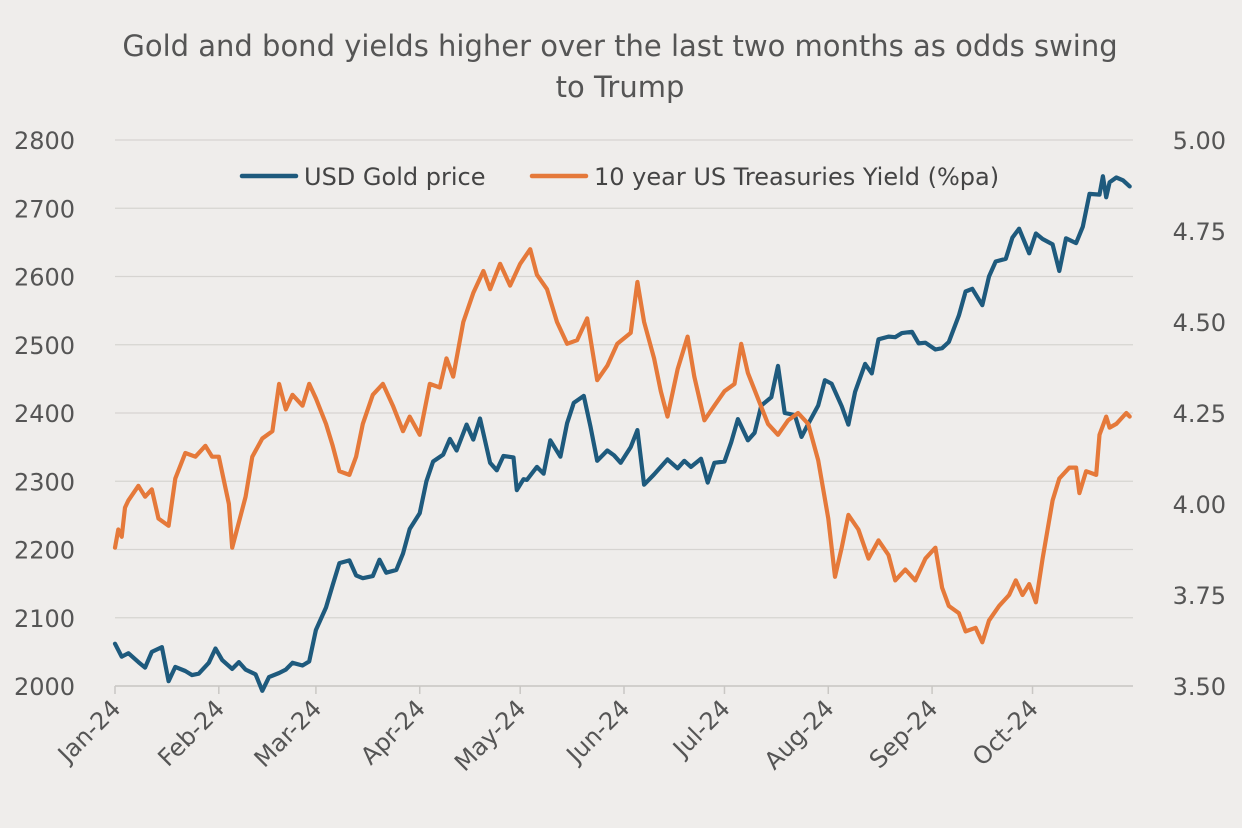 The image size is (1242, 828). I want to click on y-right-tick-label: 5.00, so click(1199, 141).